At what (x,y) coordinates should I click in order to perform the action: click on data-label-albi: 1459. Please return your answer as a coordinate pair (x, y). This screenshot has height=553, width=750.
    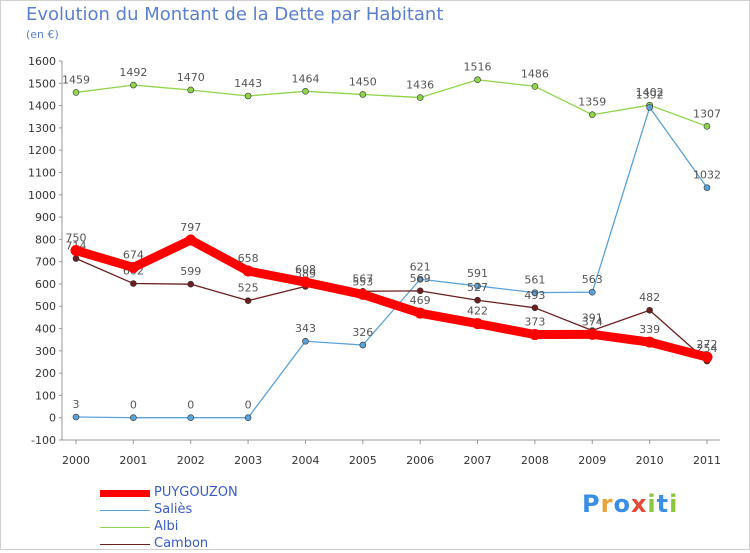
    Looking at the image, I should click on (76, 79).